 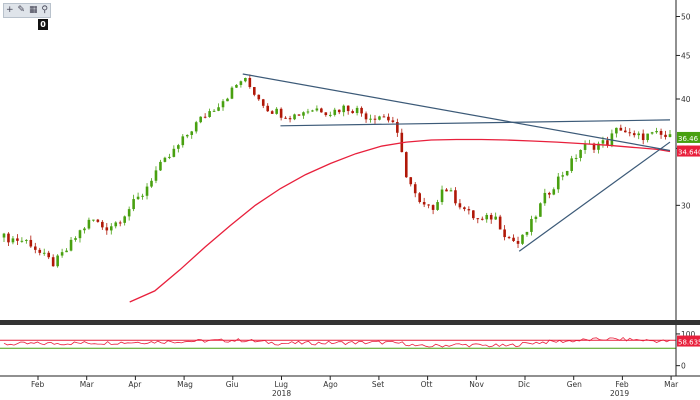 I want to click on oscillator-panel, so click(x=338, y=342).